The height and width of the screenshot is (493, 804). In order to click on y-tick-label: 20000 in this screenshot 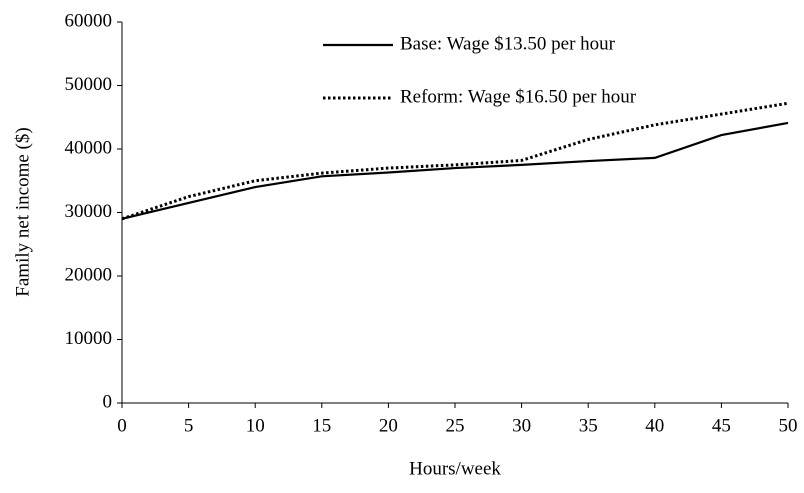, I will do `click(89, 274)`.